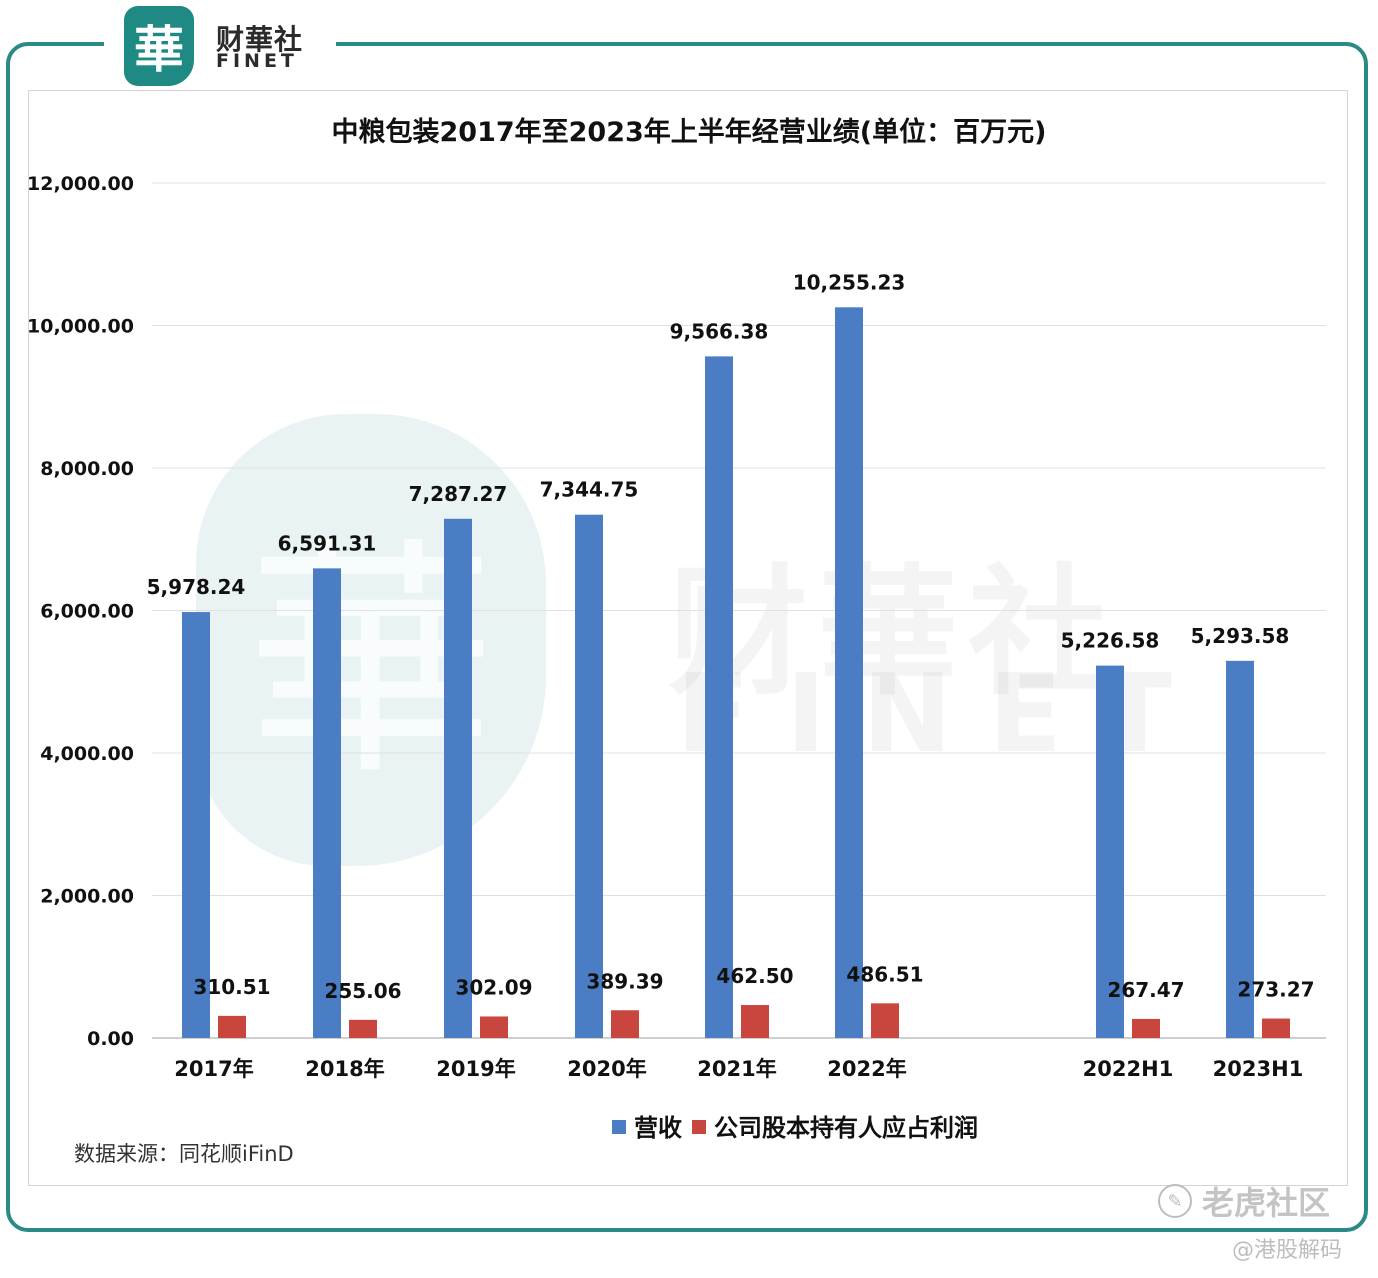 The image size is (1378, 1278). I want to click on profit-data-label: 462.50, so click(754, 976).